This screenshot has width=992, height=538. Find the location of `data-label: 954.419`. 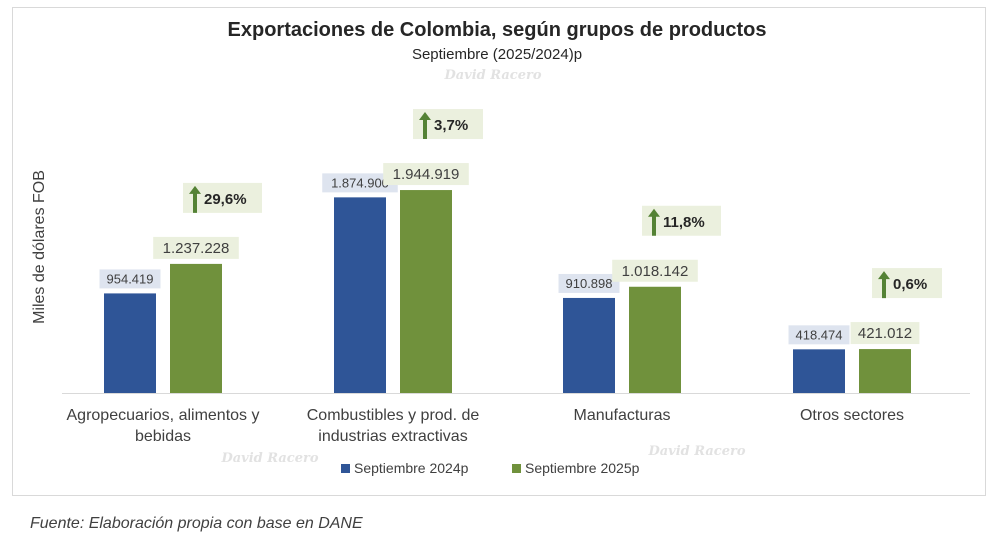

data-label: 954.419 is located at coordinates (130, 278).